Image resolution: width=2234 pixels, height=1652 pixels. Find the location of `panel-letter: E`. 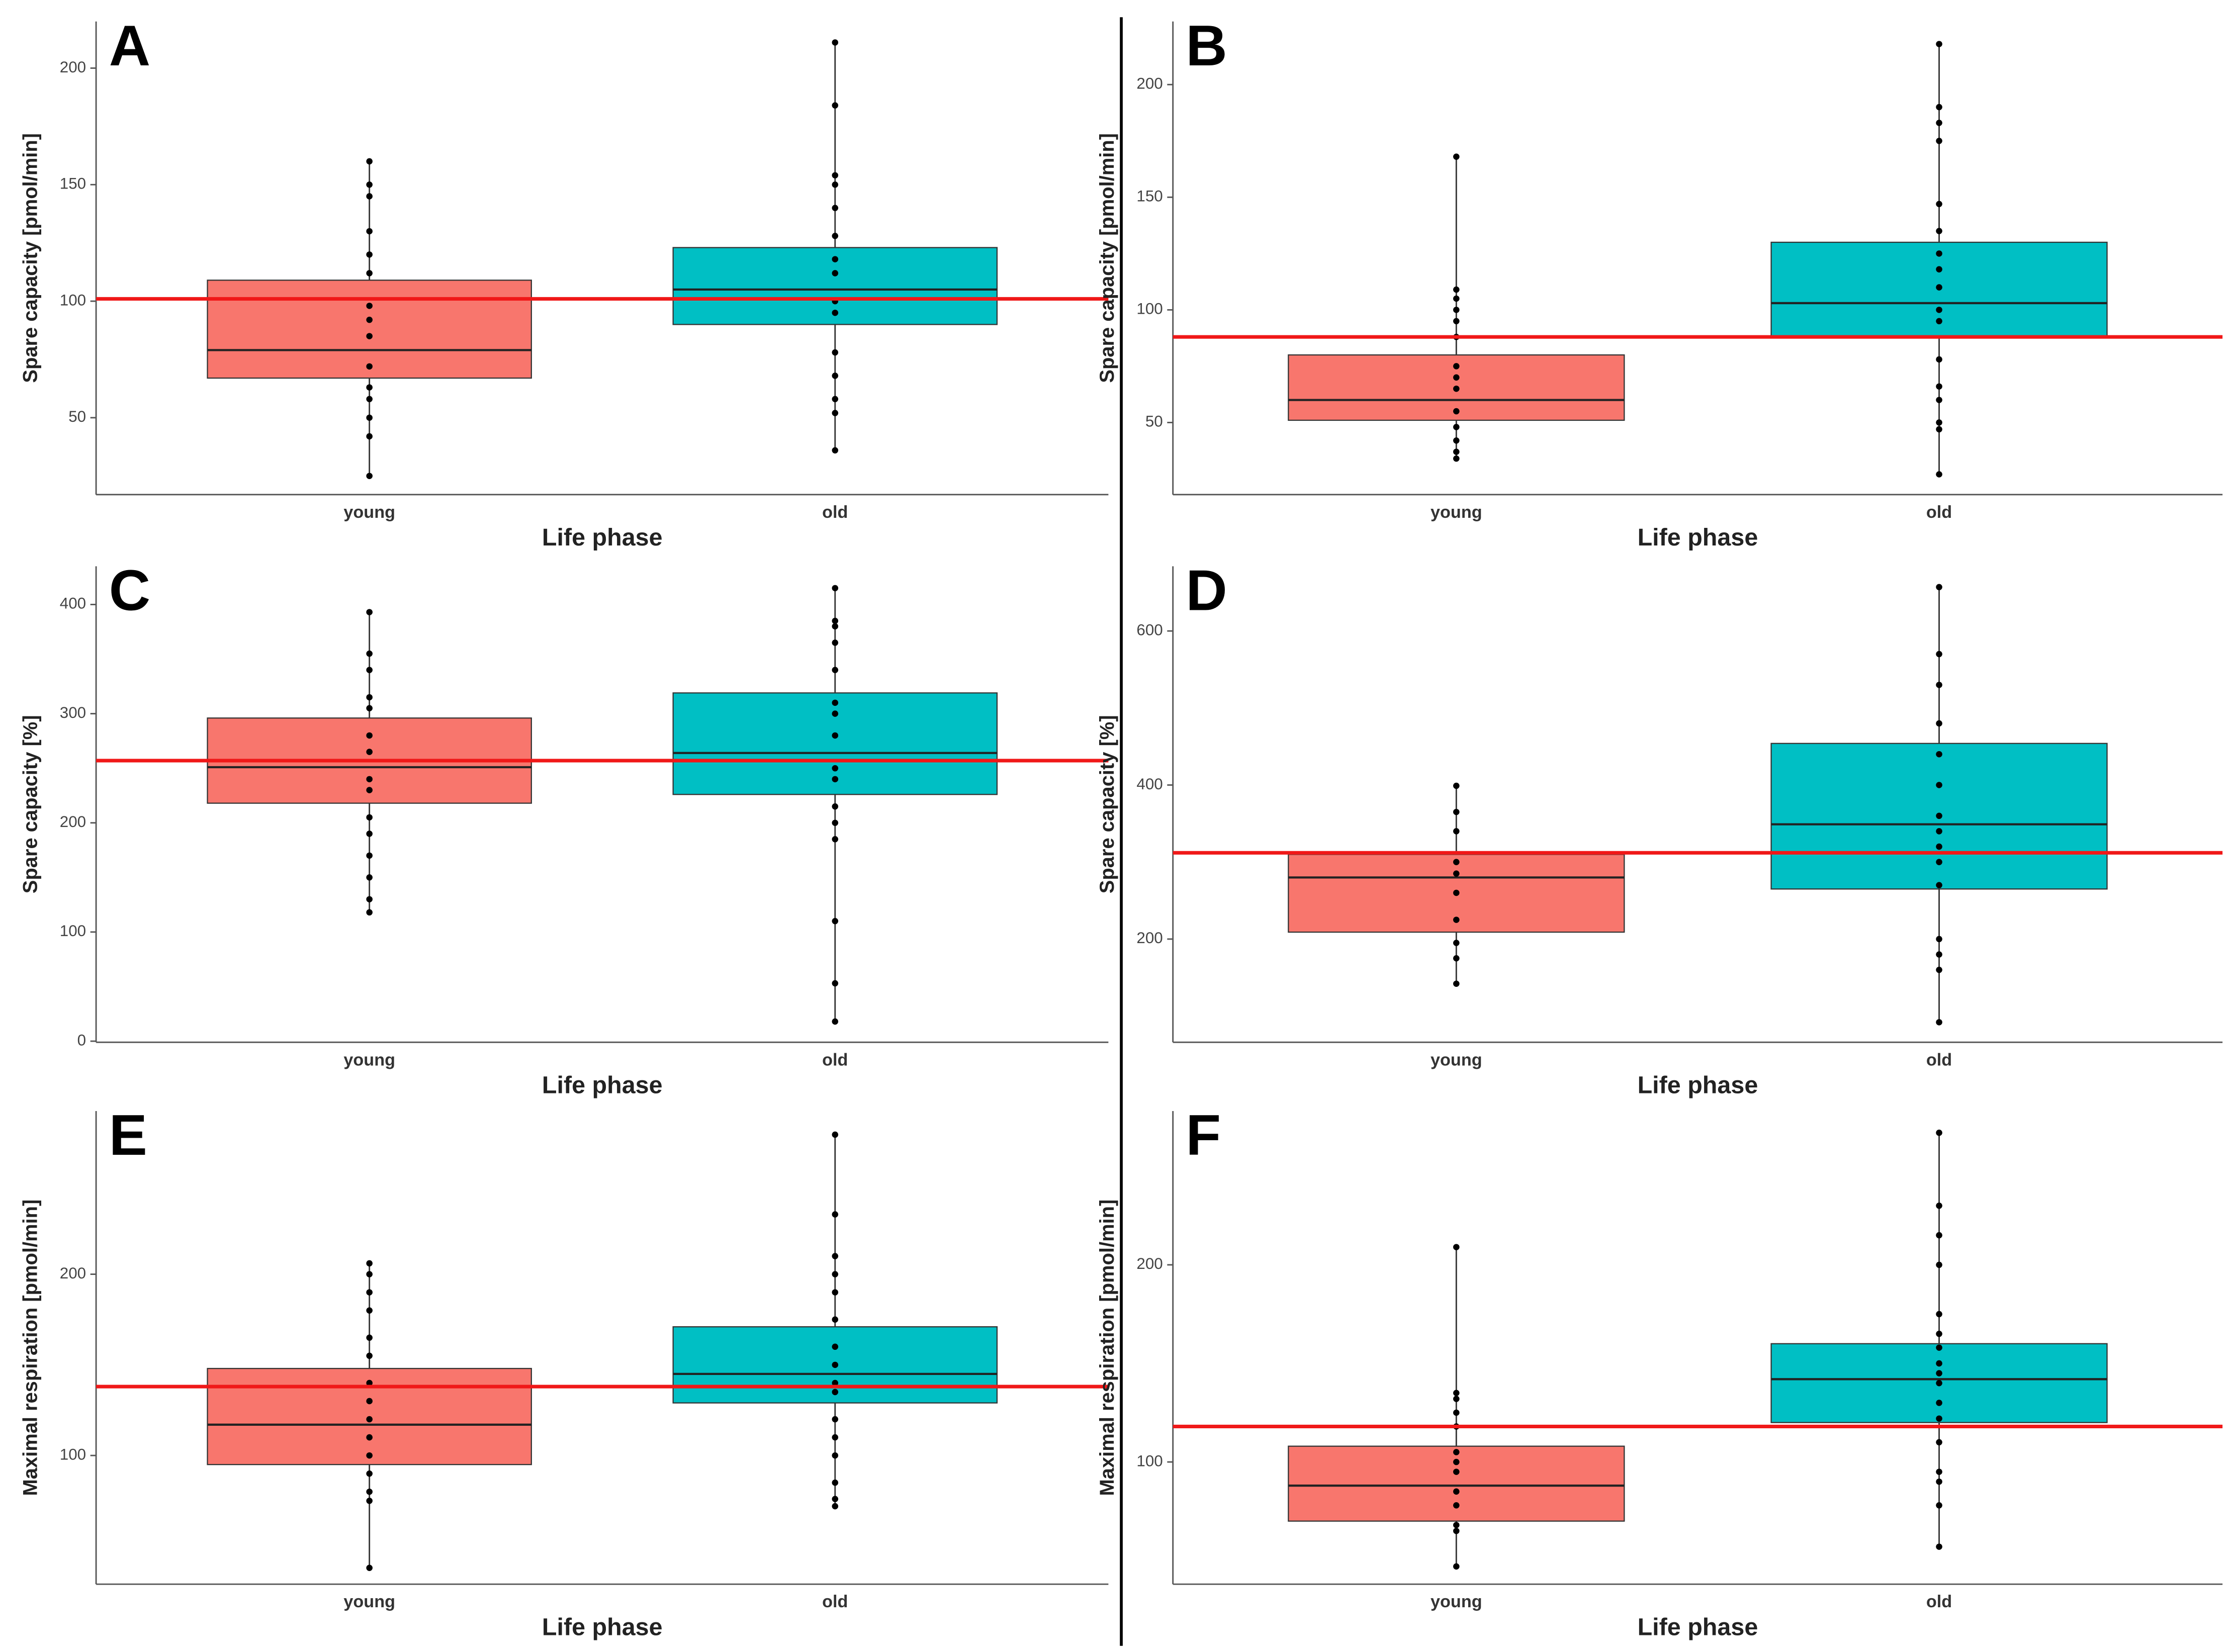

panel-letter: E is located at coordinates (128, 1135).